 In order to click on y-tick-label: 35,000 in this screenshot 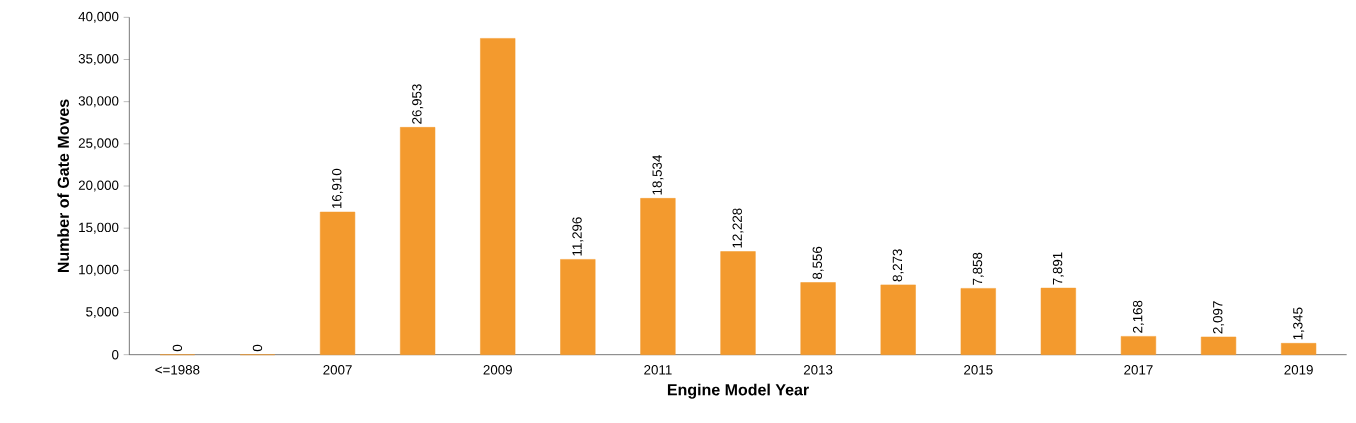, I will do `click(98, 60)`.